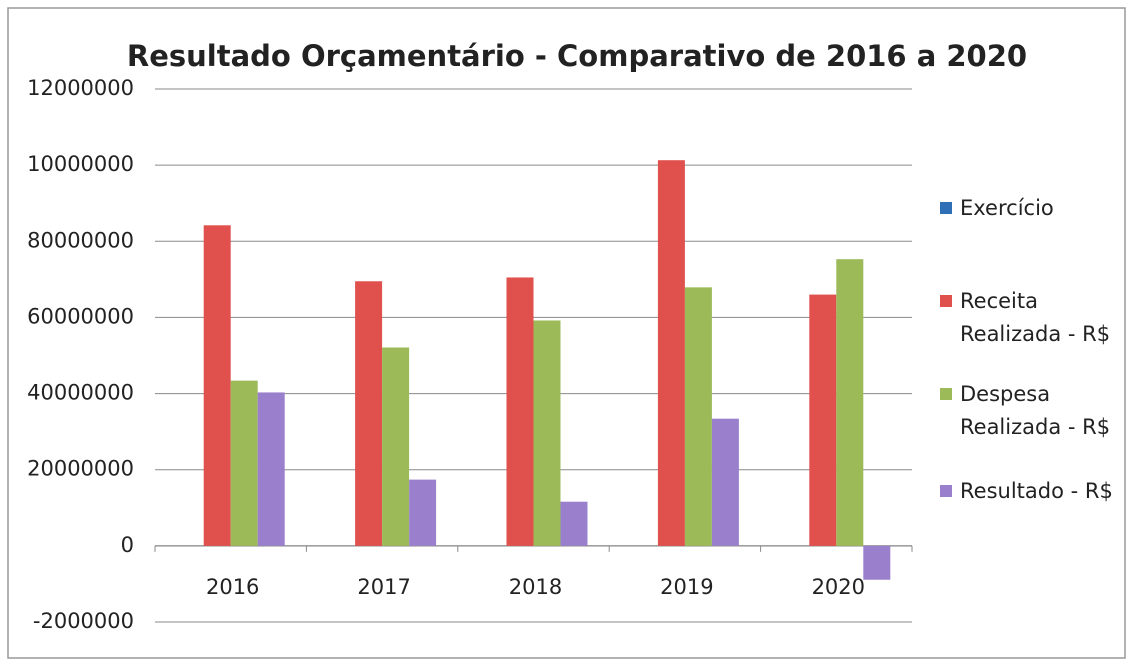  Describe the element at coordinates (1007, 208) in the screenshot. I see `legend-label: Exercício` at that location.